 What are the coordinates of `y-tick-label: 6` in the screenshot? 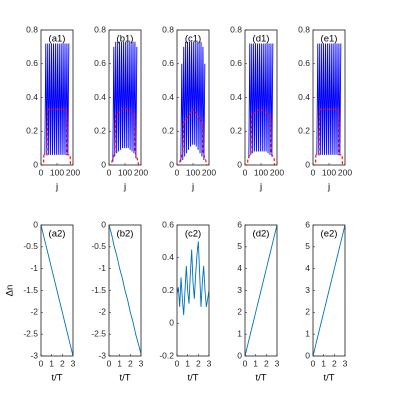 It's located at (307, 224).